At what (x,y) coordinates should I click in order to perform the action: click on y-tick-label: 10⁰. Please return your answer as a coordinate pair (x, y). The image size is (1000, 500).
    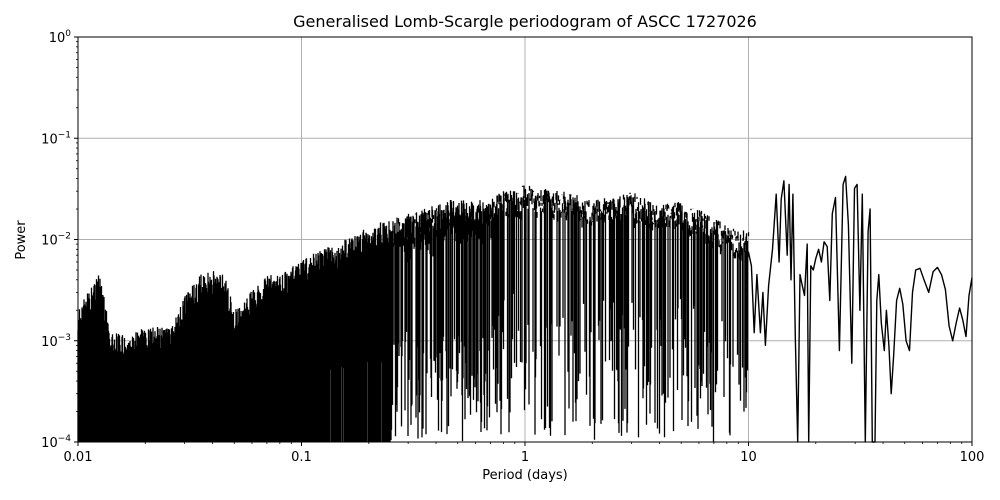
    Looking at the image, I should click on (60, 37).